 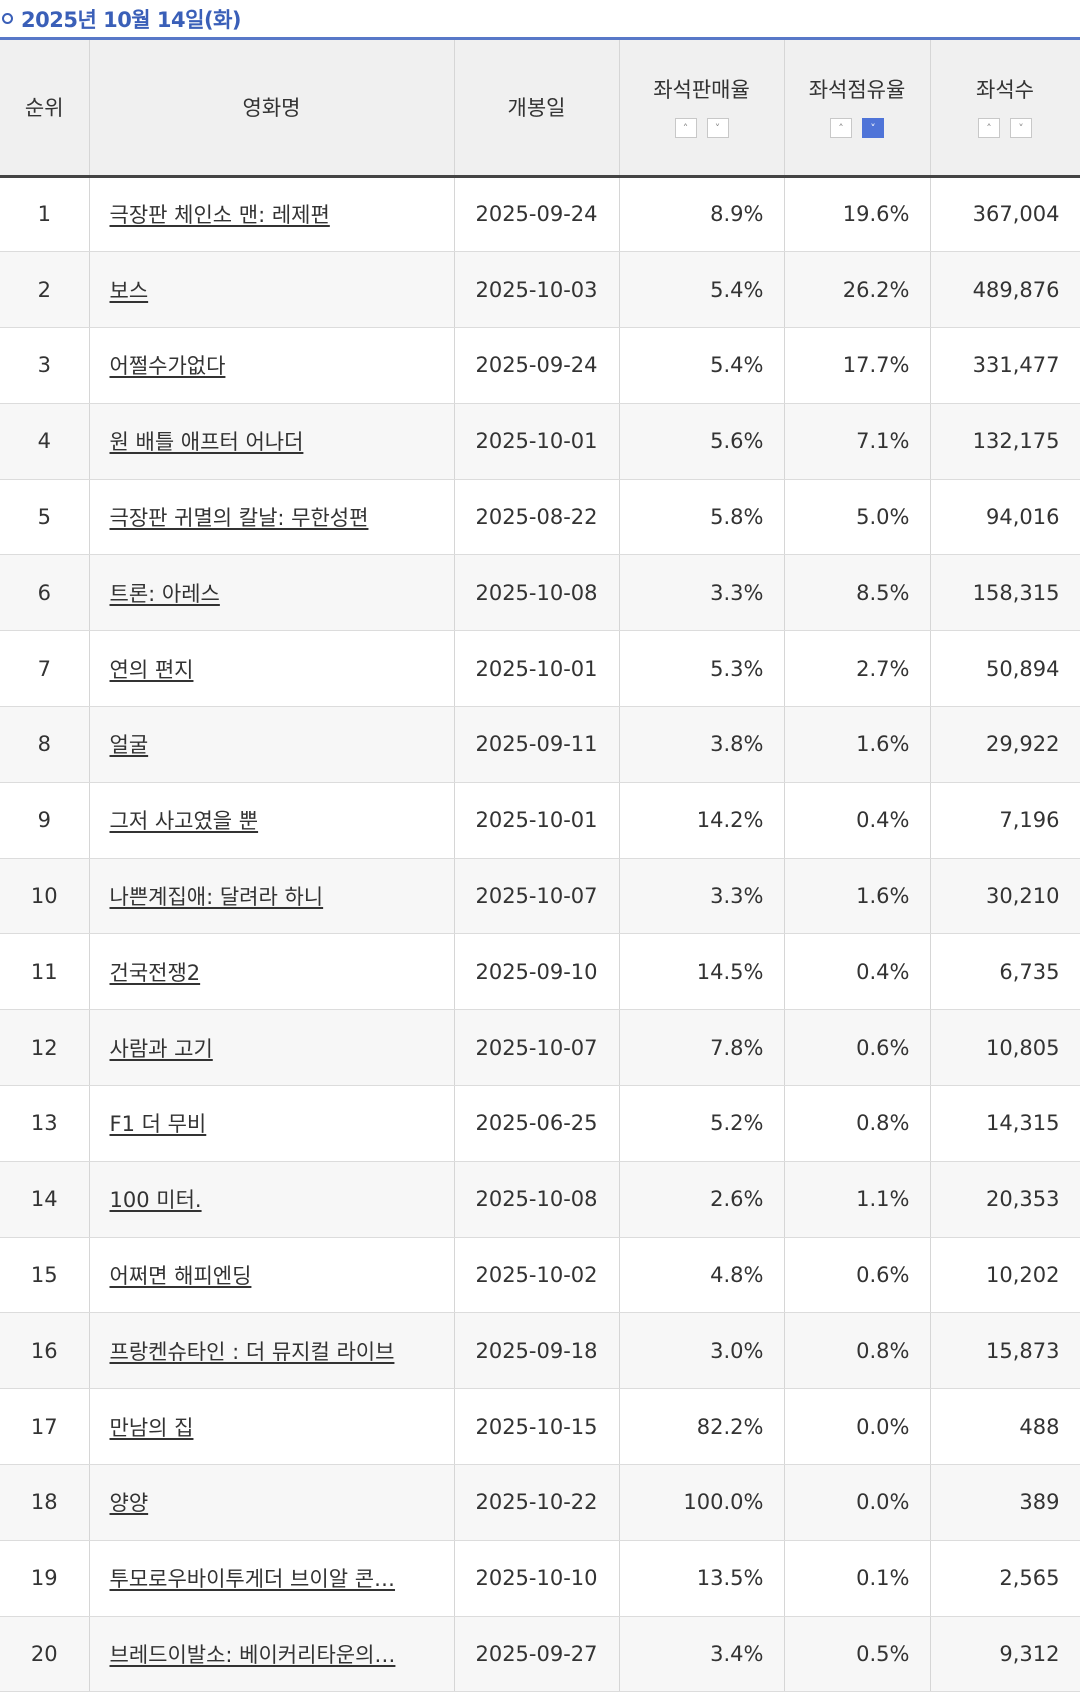 I want to click on col-header-rank: 순위, so click(x=45, y=109).